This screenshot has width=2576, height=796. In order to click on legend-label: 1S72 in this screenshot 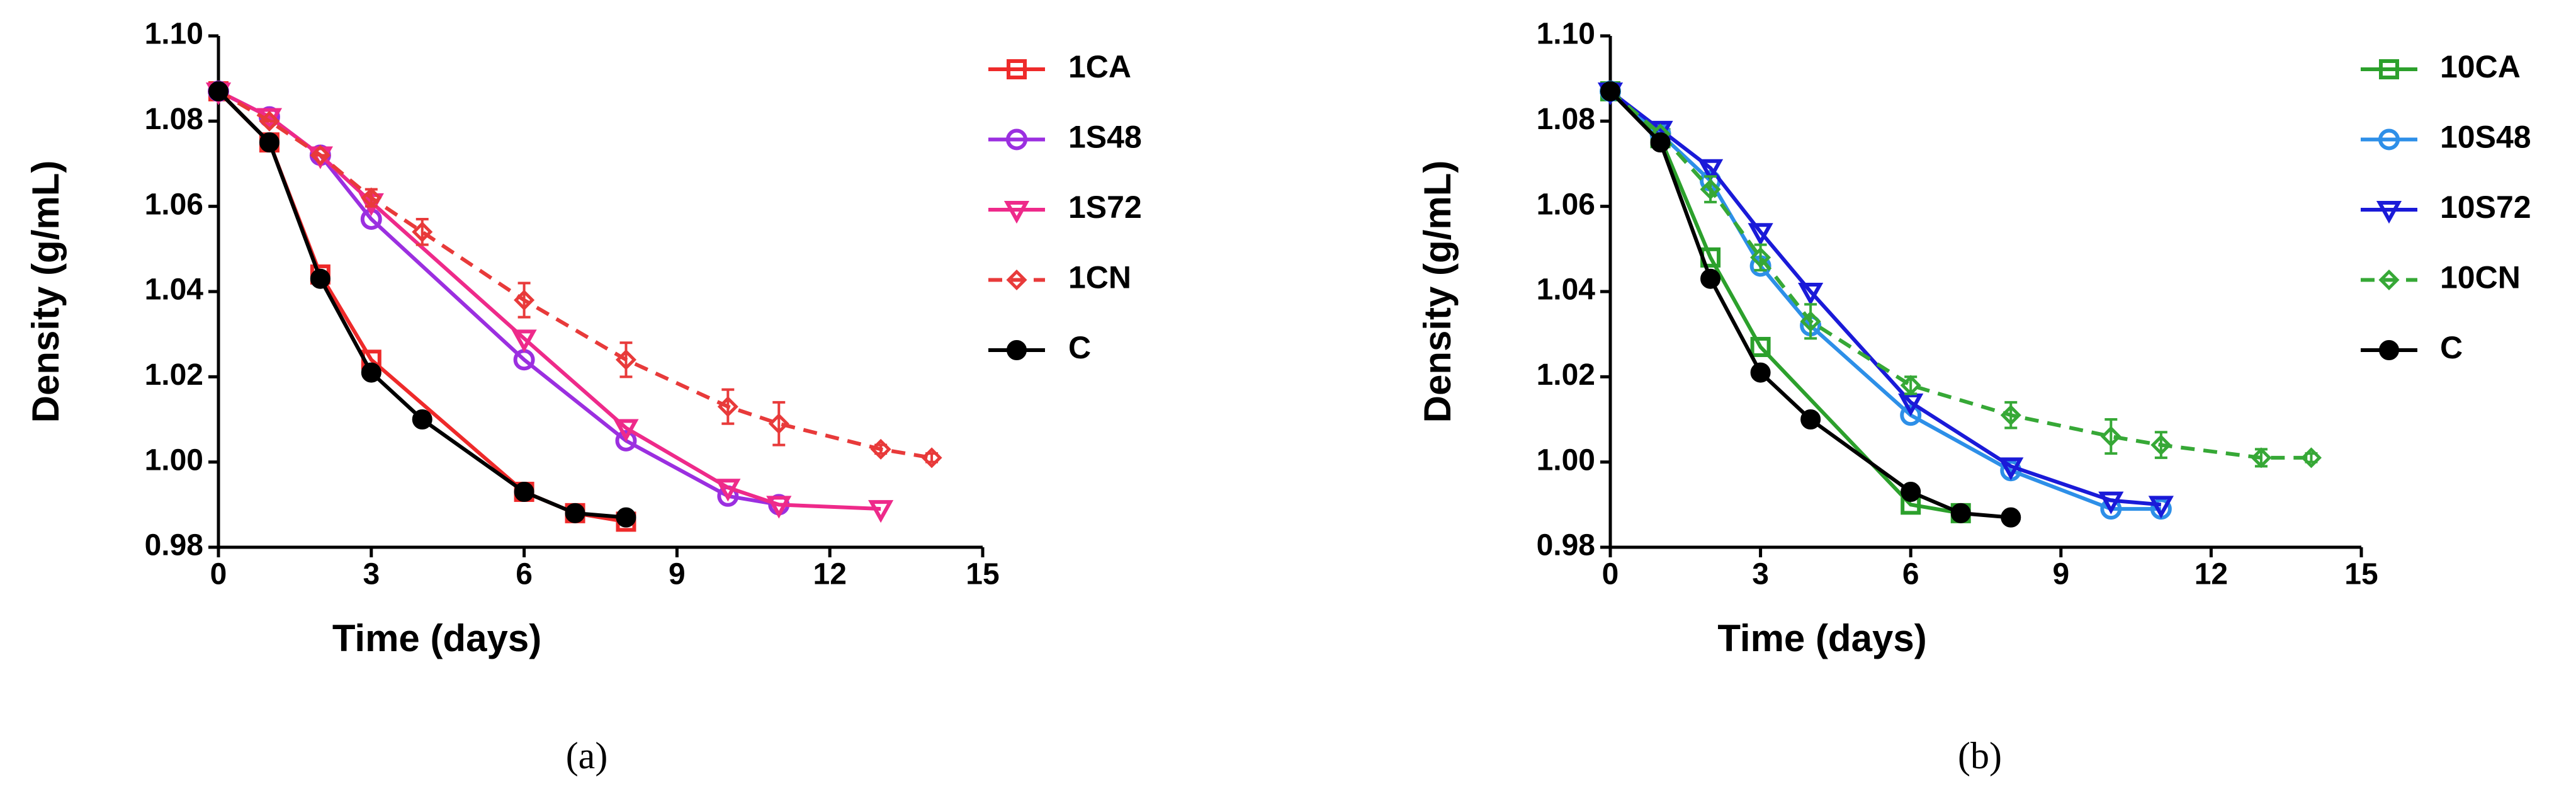, I will do `click(1105, 208)`.